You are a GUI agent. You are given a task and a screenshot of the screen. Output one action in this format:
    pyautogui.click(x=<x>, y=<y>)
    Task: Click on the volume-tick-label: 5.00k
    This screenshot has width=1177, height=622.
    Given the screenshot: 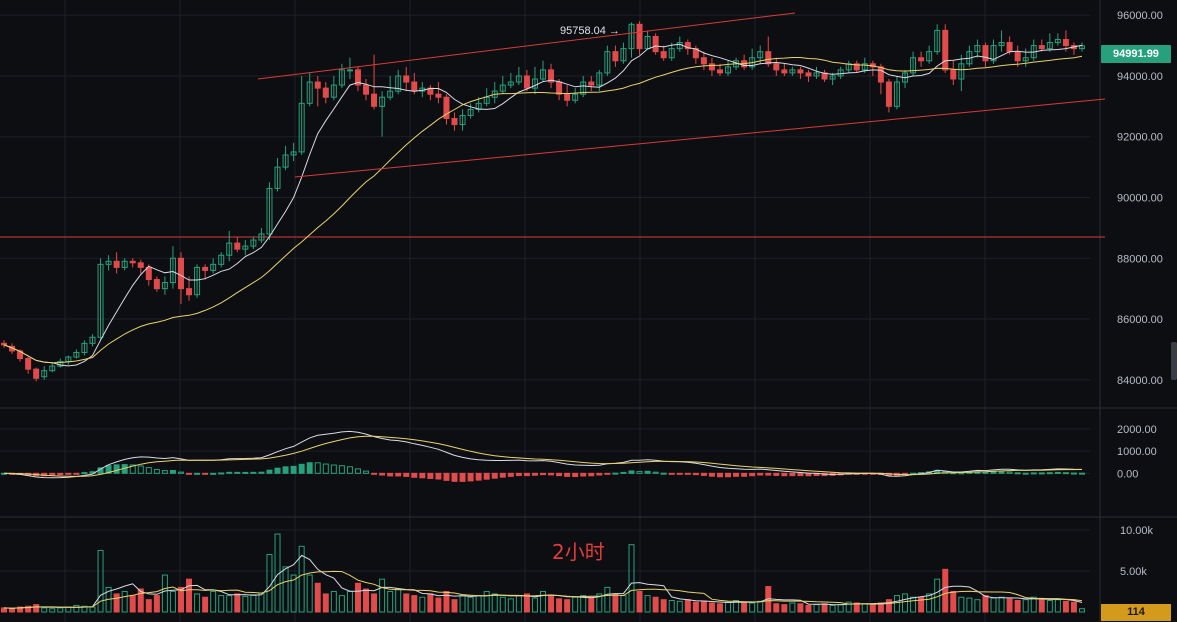 What is the action you would take?
    pyautogui.click(x=1133, y=572)
    